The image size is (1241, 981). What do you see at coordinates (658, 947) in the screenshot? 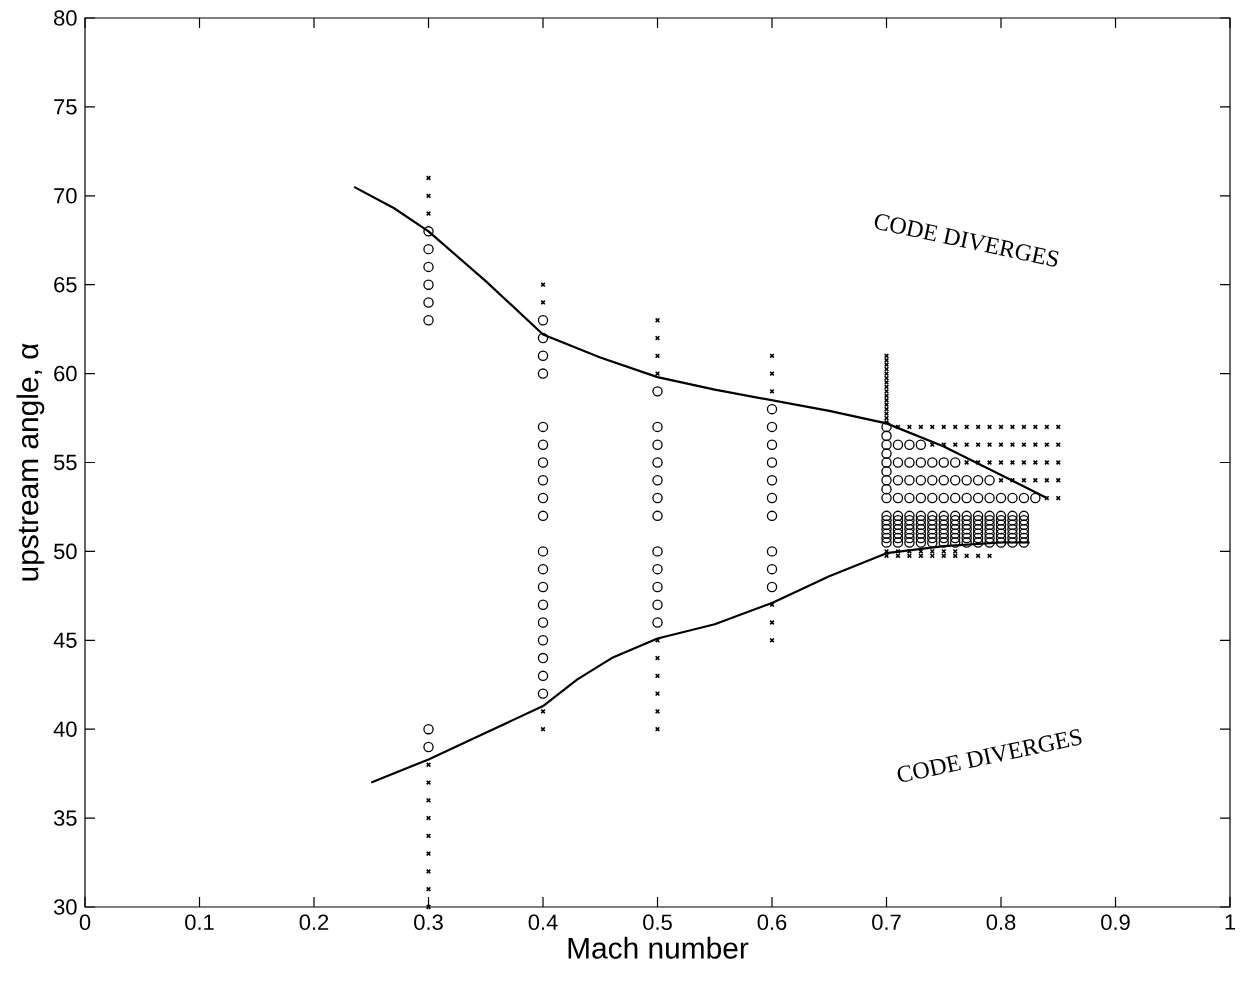
I see `x-axis-title: Mach number` at bounding box center [658, 947].